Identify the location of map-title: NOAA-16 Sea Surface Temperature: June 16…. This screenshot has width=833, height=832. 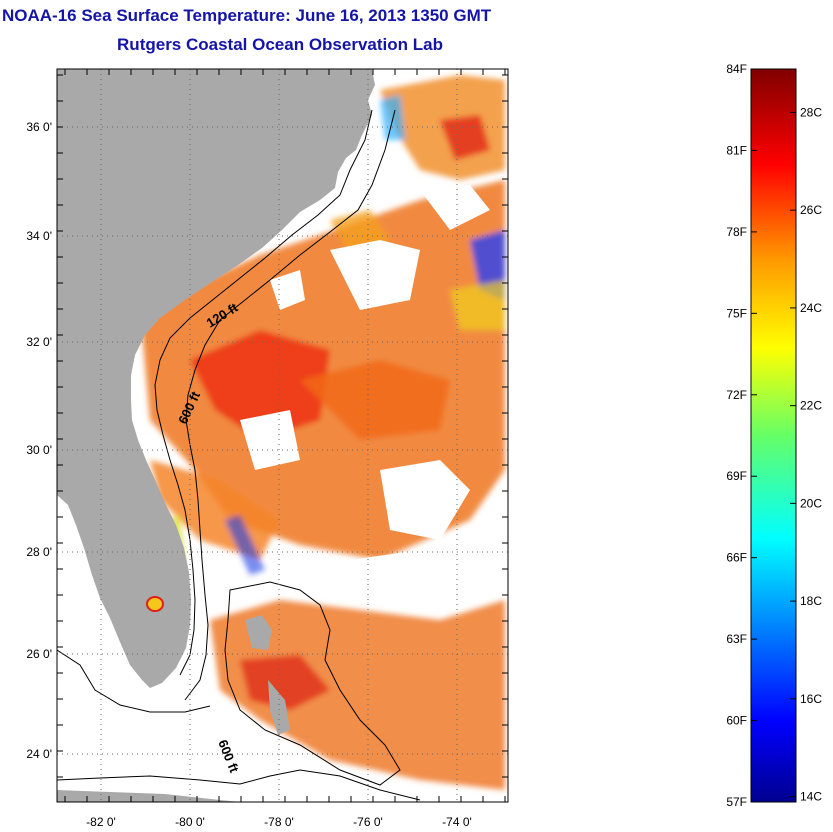
(247, 15).